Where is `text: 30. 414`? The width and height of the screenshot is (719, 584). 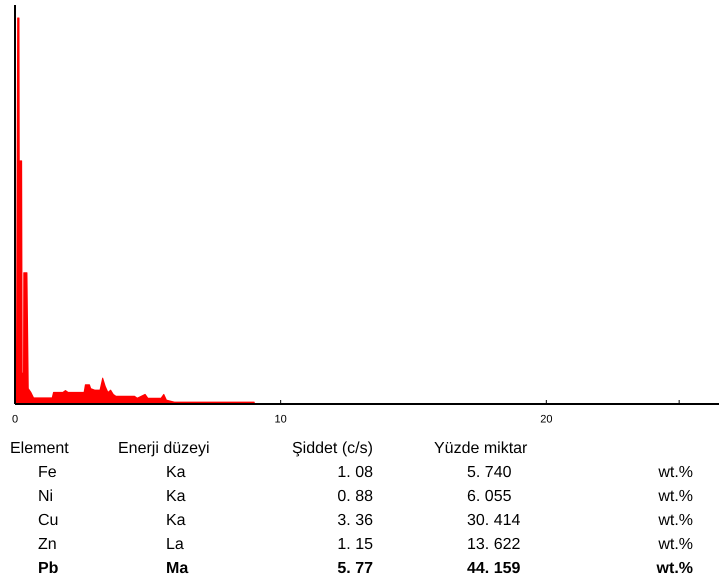 text: 30. 414 is located at coordinates (493, 520).